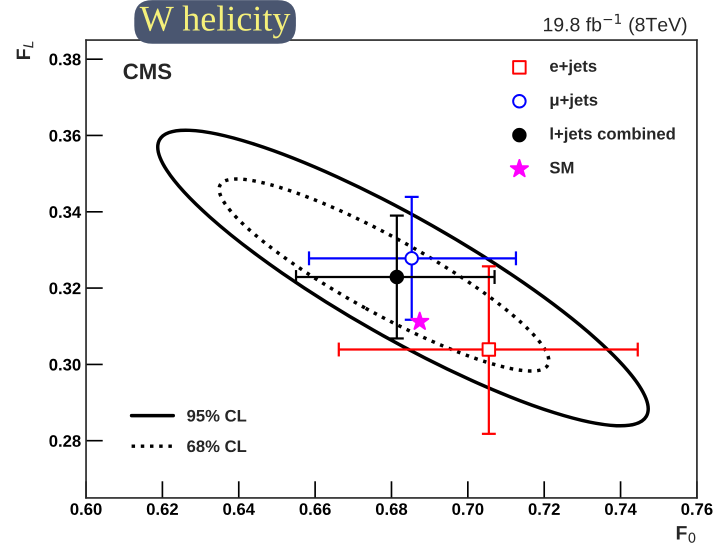  Describe the element at coordinates (65, 441) in the screenshot. I see `y-tick-label: 0.28` at that location.